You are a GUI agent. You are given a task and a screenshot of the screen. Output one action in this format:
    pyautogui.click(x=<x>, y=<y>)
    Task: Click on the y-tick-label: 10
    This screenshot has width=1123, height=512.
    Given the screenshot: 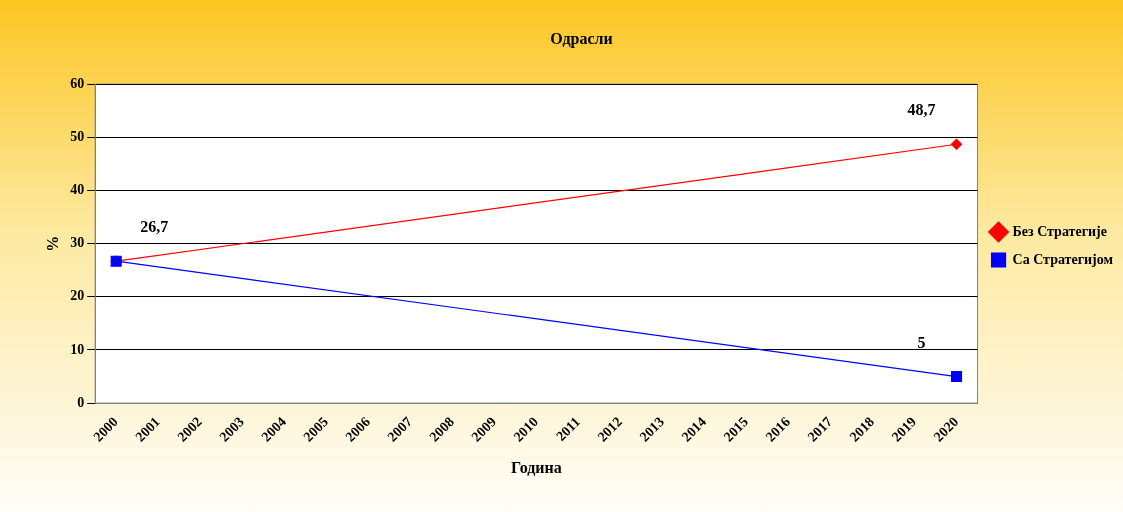 What is the action you would take?
    pyautogui.click(x=77, y=349)
    